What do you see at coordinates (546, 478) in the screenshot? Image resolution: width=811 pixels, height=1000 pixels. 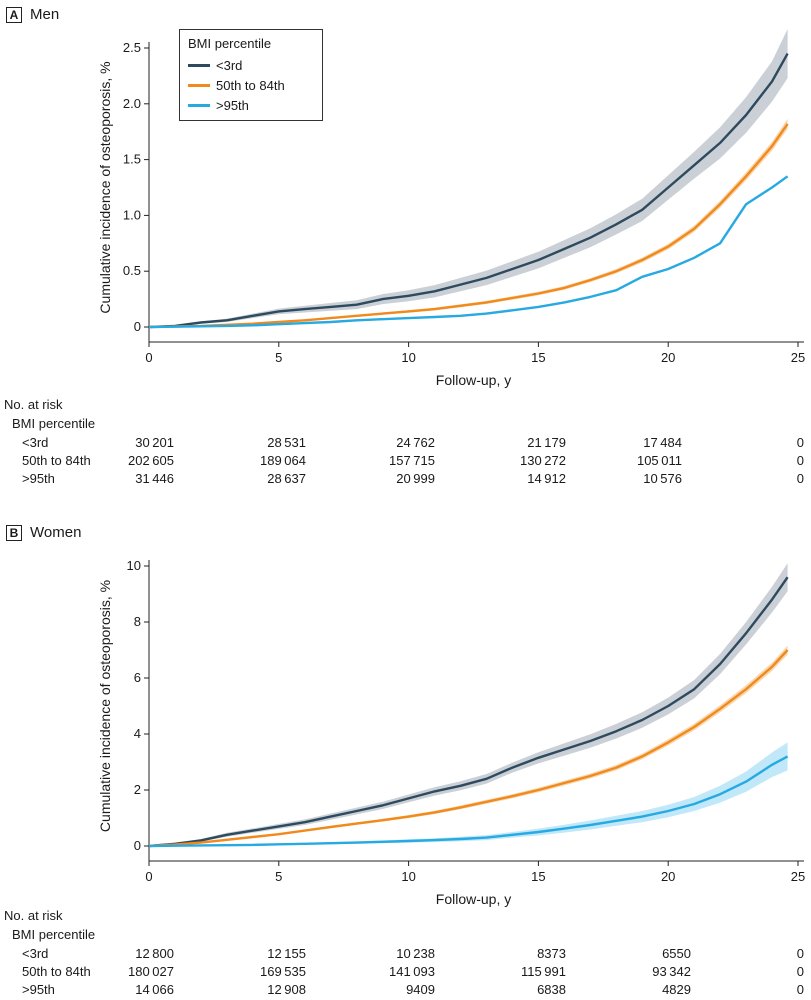 I see `risk-value: 14 912` at bounding box center [546, 478].